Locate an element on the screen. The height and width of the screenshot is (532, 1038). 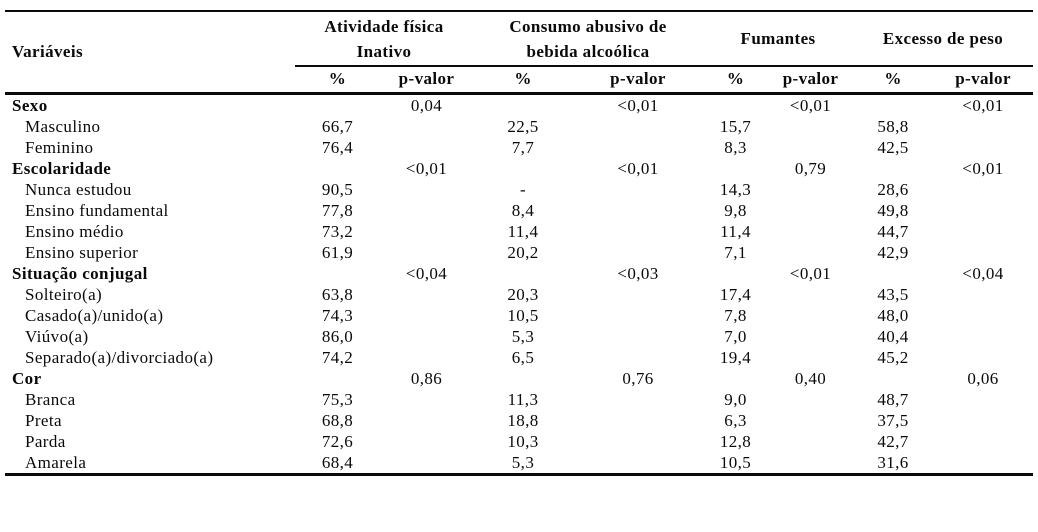
percent-value-cell: 6,3 is located at coordinates (735, 420).